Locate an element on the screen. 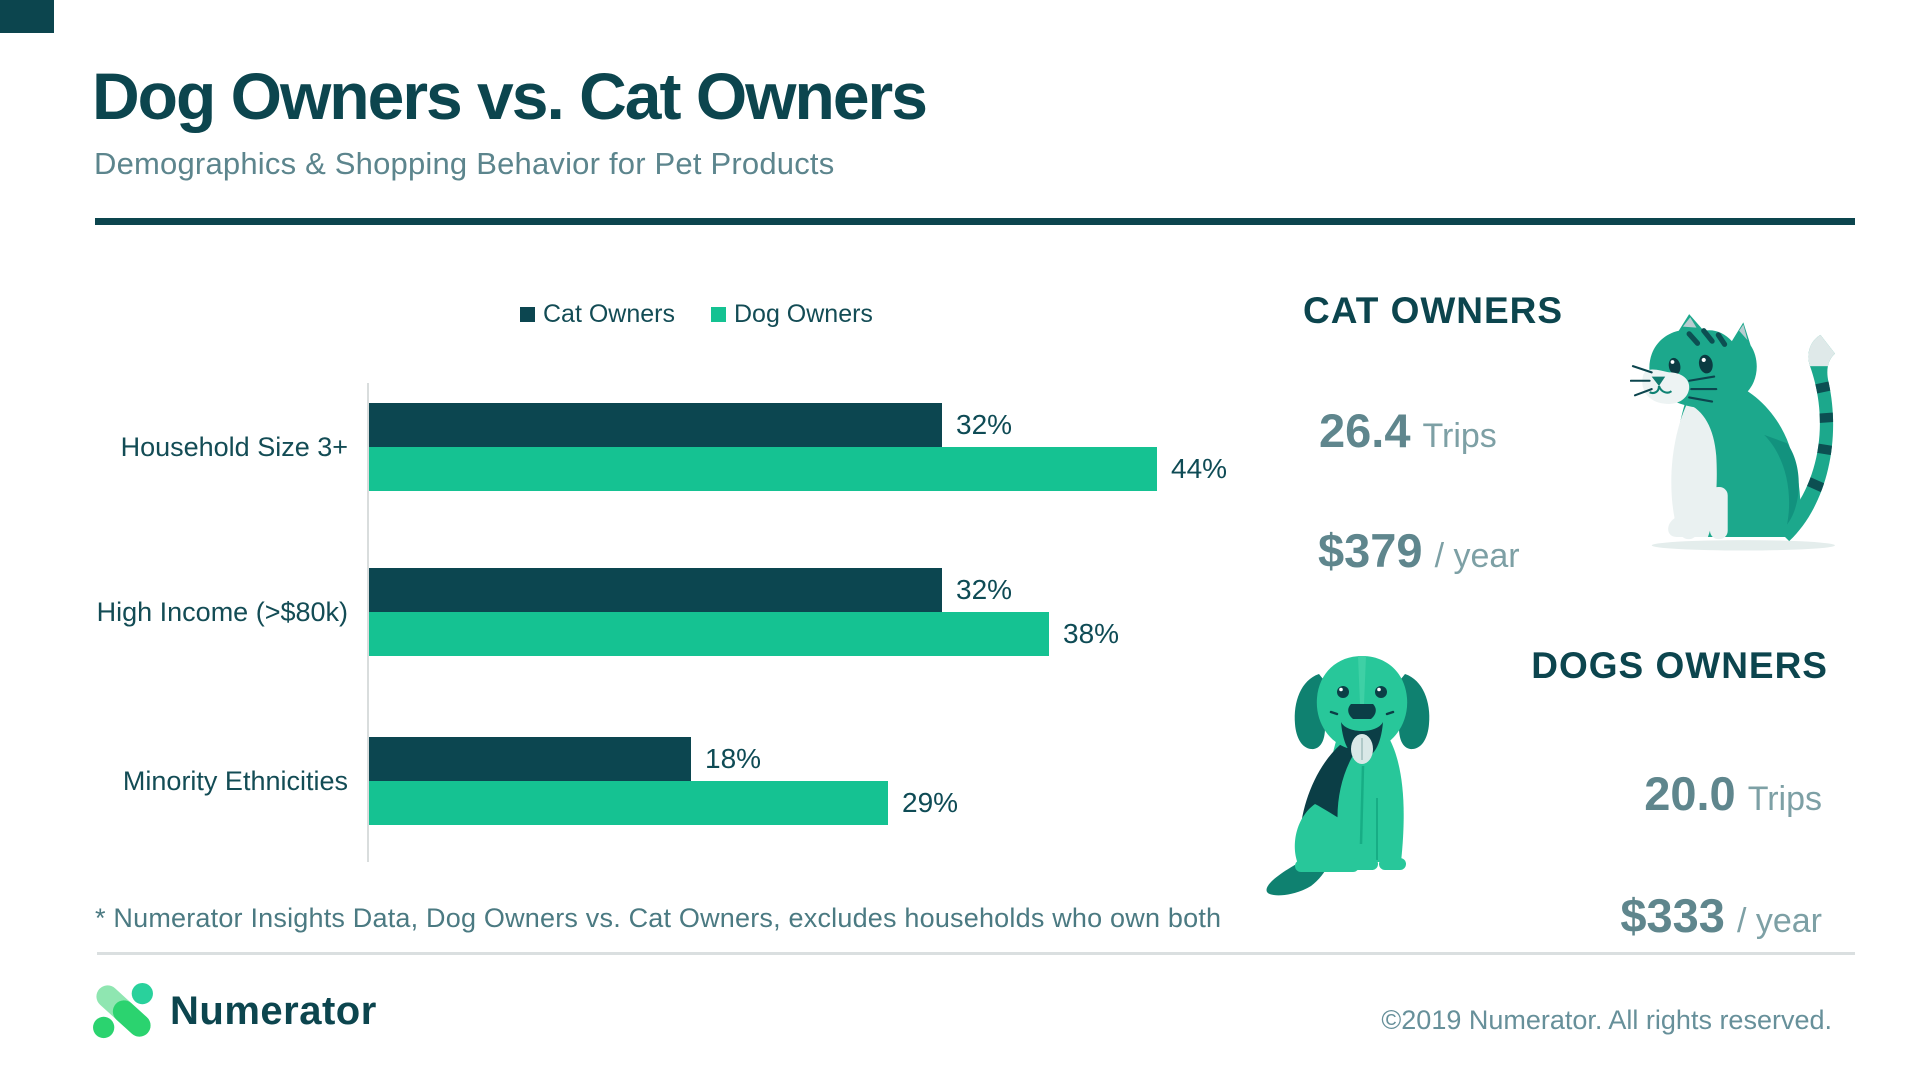 The image size is (1920, 1080). dogs-owners-heading: DOGS OWNERS is located at coordinates (1679, 665).